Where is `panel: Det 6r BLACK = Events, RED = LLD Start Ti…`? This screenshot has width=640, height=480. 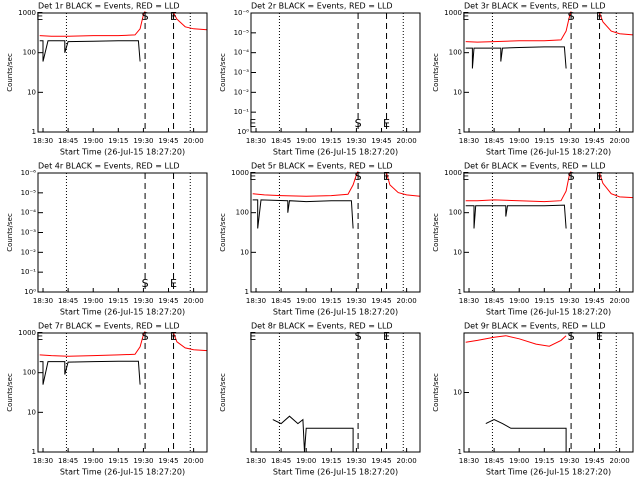
panel: Det 6r BLACK = Events, RED = LLD Start Ti… is located at coordinates (533, 239).